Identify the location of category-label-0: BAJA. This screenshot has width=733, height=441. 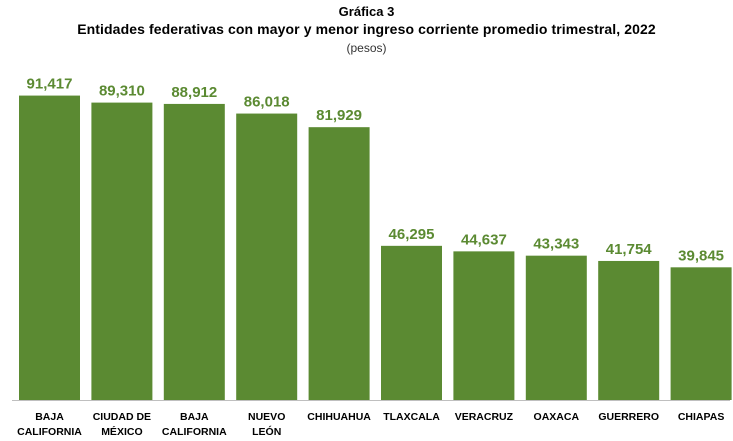
(49, 417).